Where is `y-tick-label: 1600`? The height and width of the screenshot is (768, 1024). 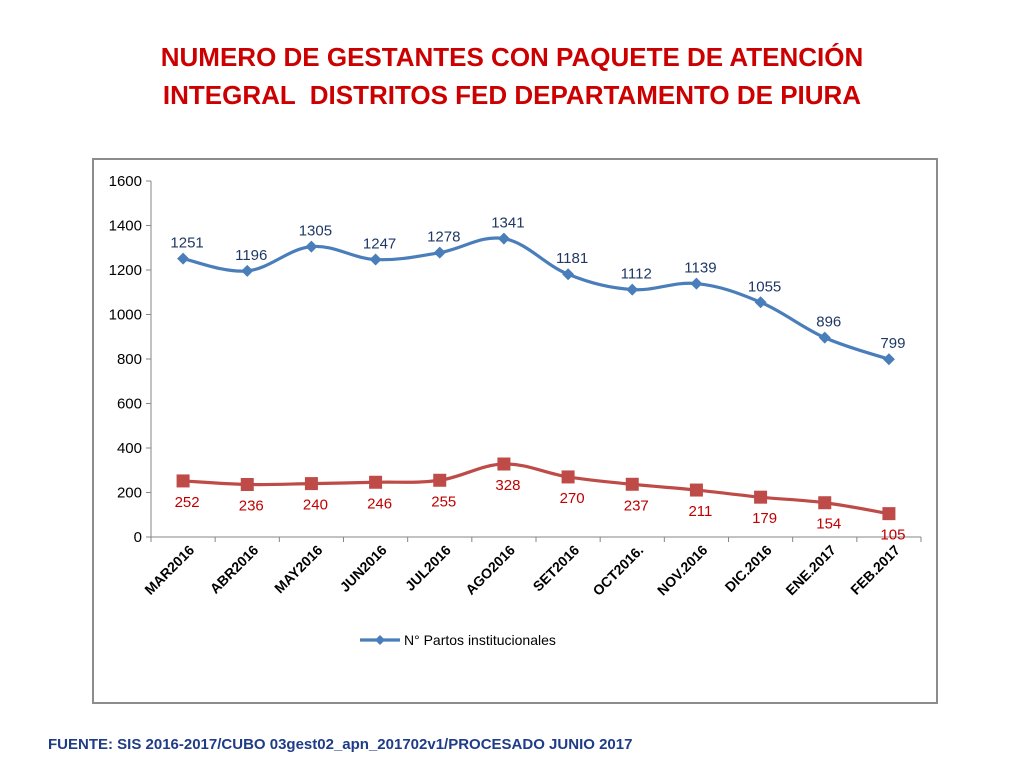 y-tick-label: 1600 is located at coordinates (125, 181).